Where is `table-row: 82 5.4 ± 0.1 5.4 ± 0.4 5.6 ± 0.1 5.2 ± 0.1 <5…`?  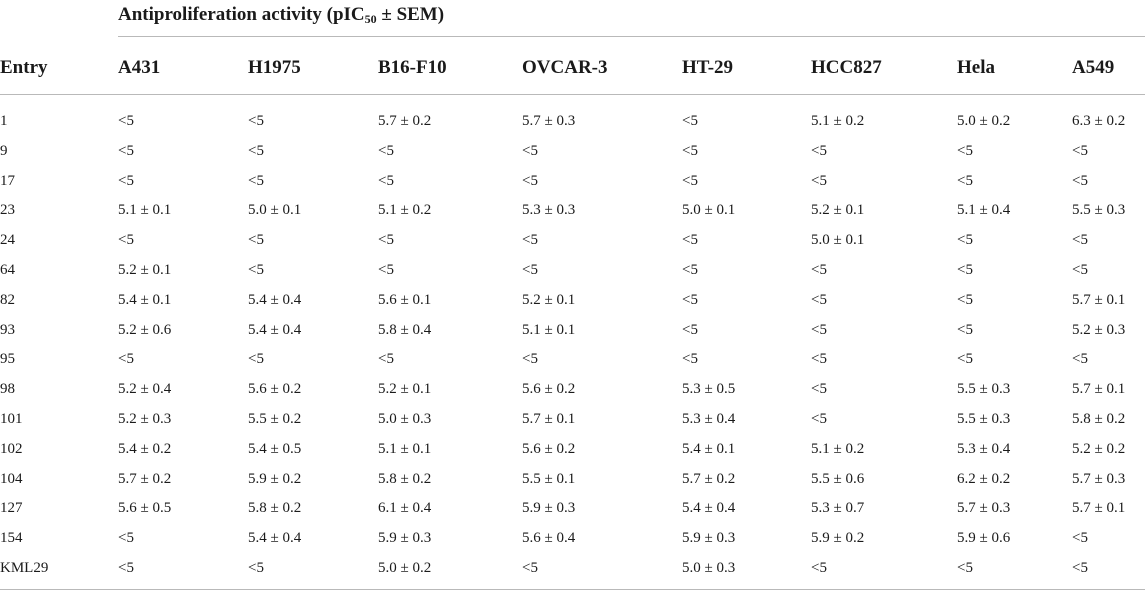 table-row: 82 5.4 ± 0.1 5.4 ± 0.4 5.6 ± 0.1 5.2 ± 0.1 <5… is located at coordinates (572, 301).